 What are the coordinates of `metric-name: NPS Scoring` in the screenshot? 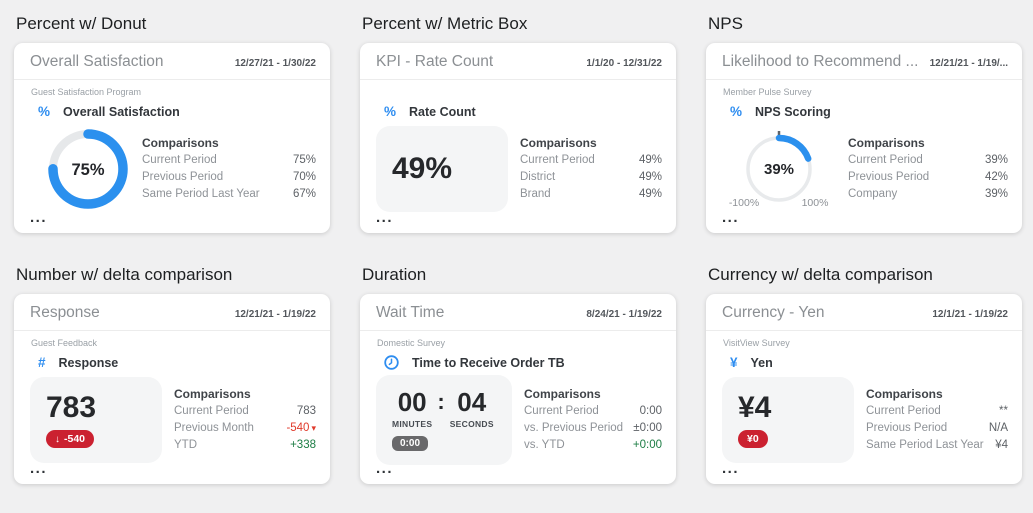 It's located at (793, 111).